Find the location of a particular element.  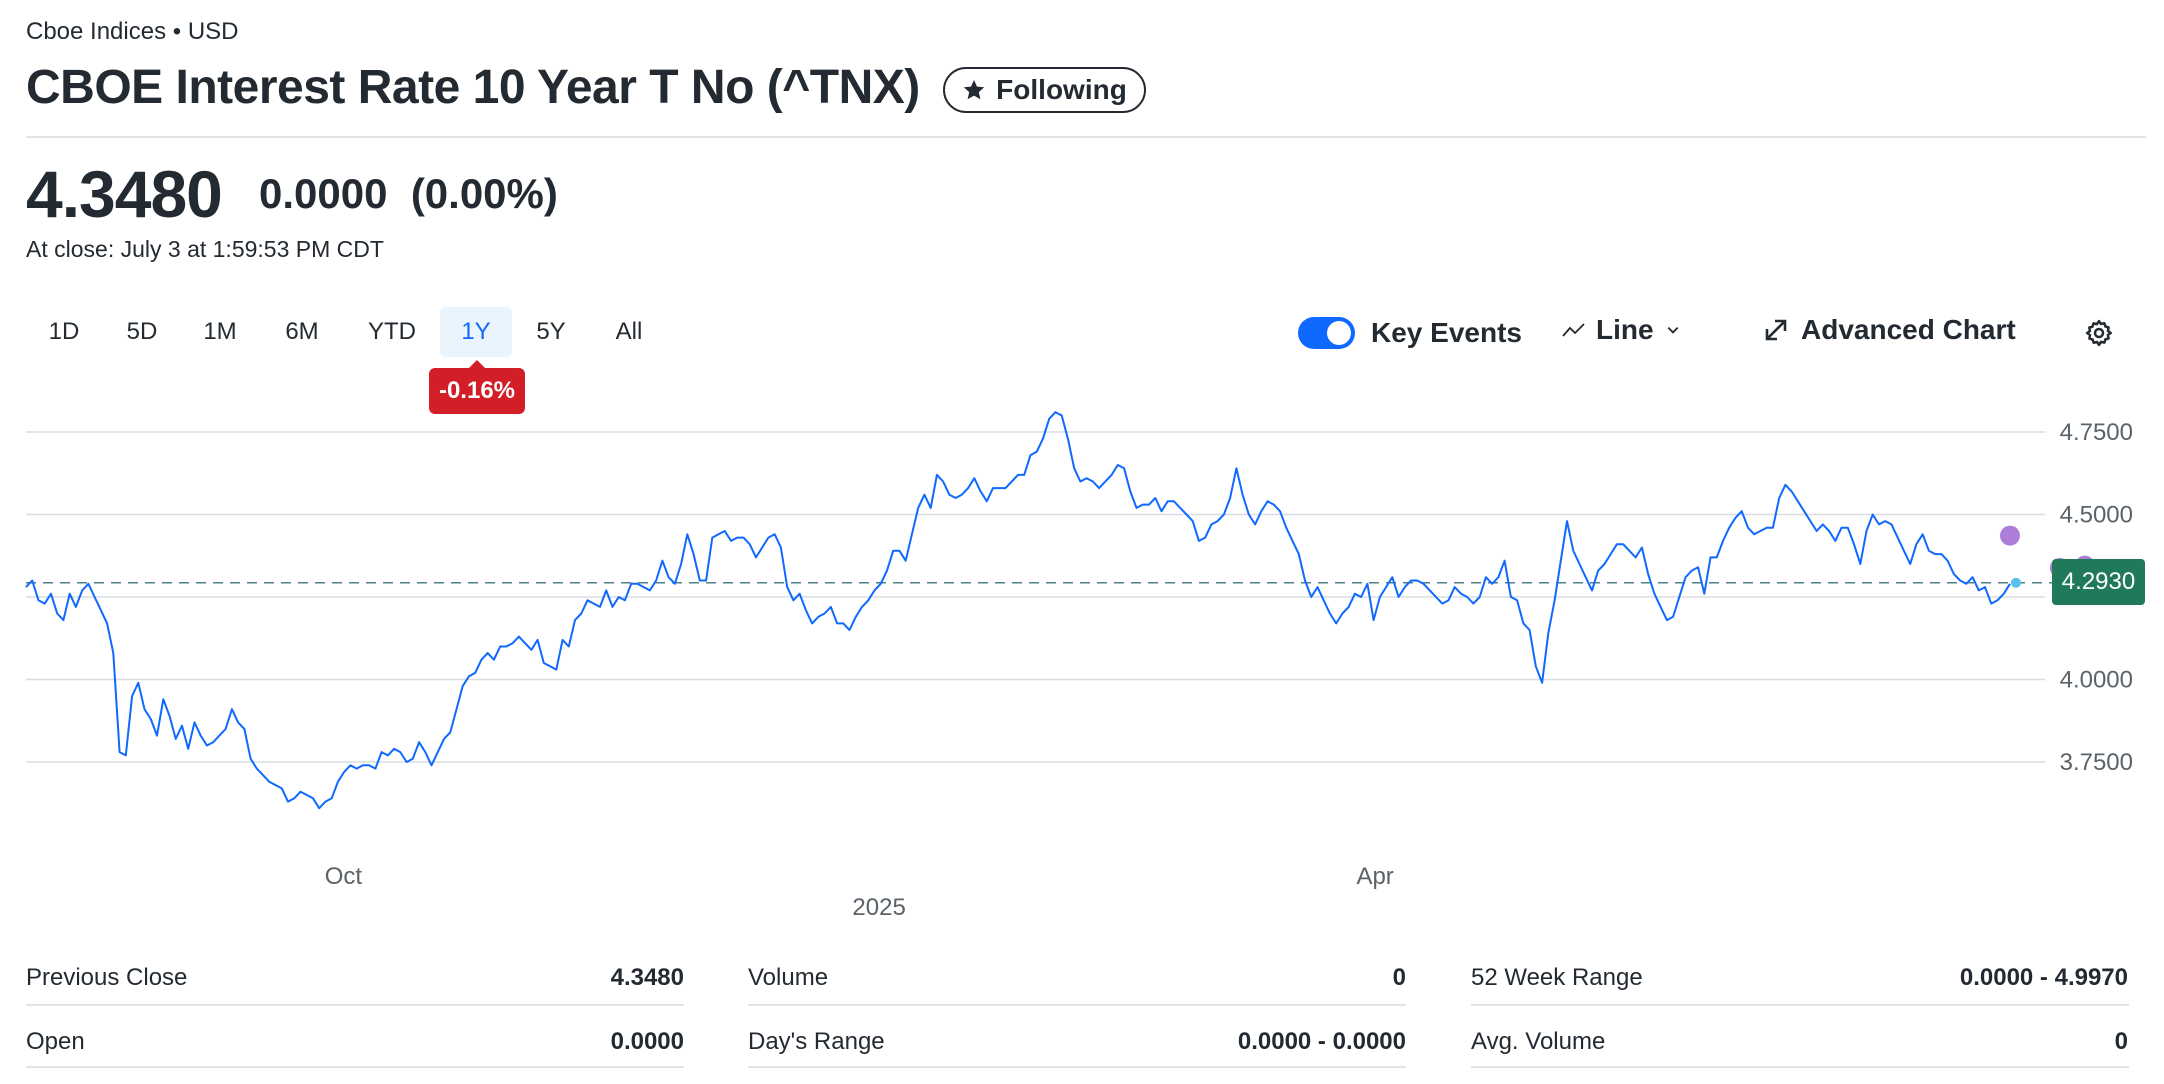

following-label: Following is located at coordinates (1061, 89).